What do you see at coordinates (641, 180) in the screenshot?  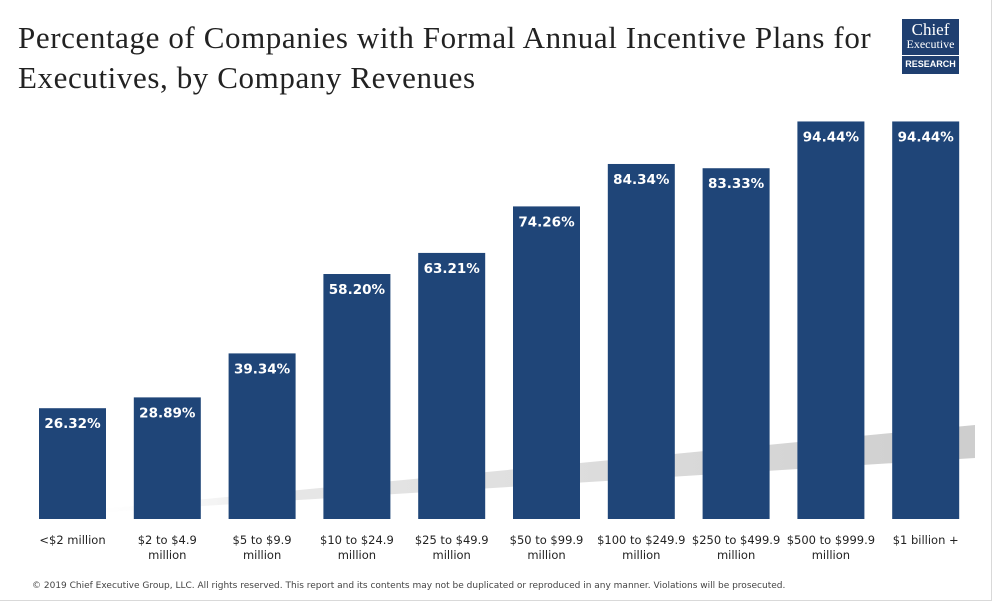 I see `bar-value-label-6: 84.34%` at bounding box center [641, 180].